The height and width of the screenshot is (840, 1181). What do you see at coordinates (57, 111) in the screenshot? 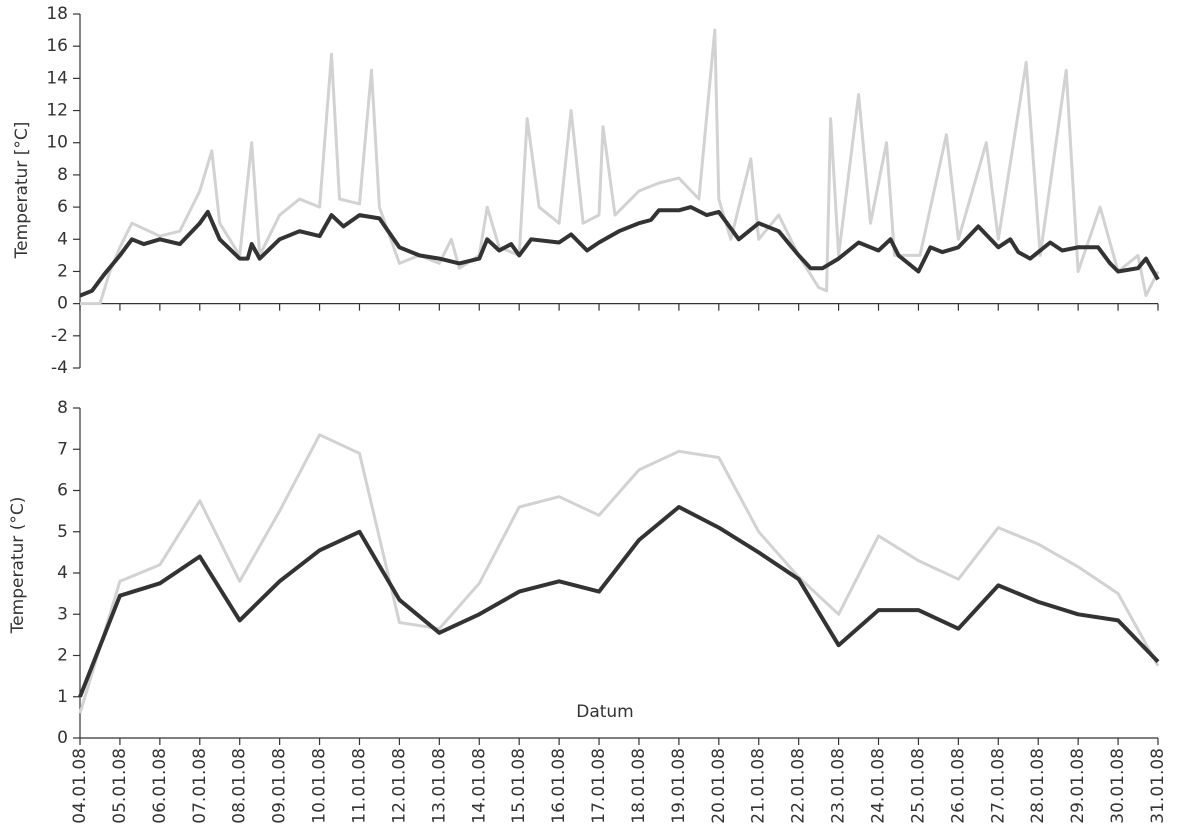
I see `y-tick-label: 12` at bounding box center [57, 111].